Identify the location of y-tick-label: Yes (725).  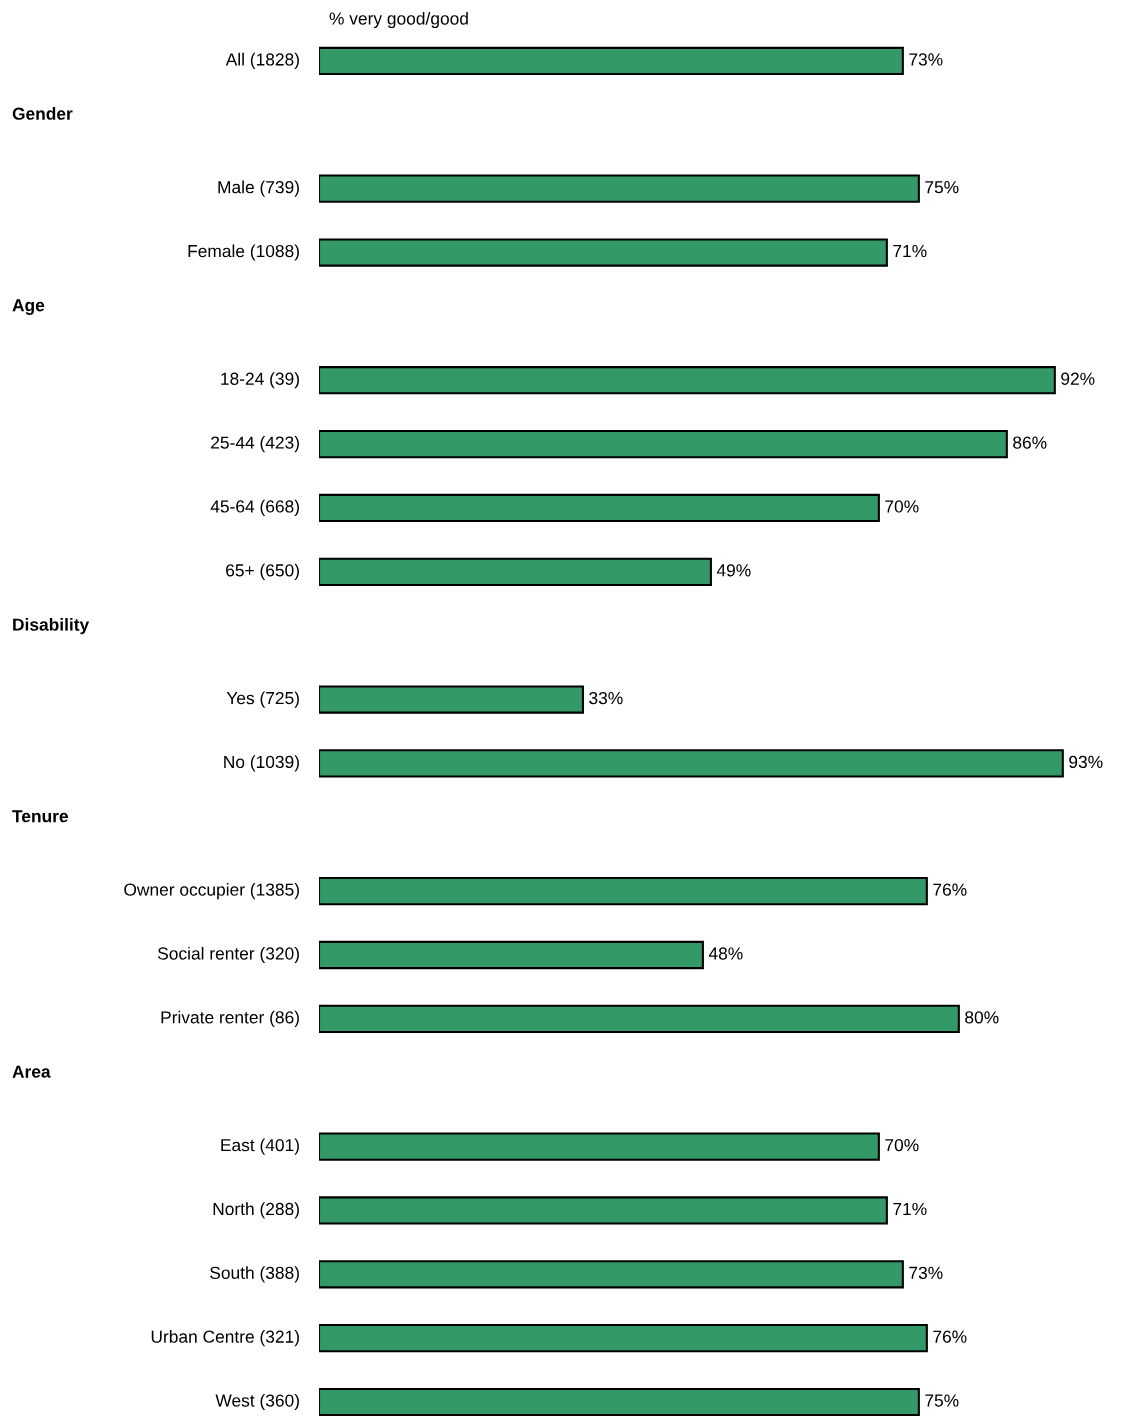
(262, 699).